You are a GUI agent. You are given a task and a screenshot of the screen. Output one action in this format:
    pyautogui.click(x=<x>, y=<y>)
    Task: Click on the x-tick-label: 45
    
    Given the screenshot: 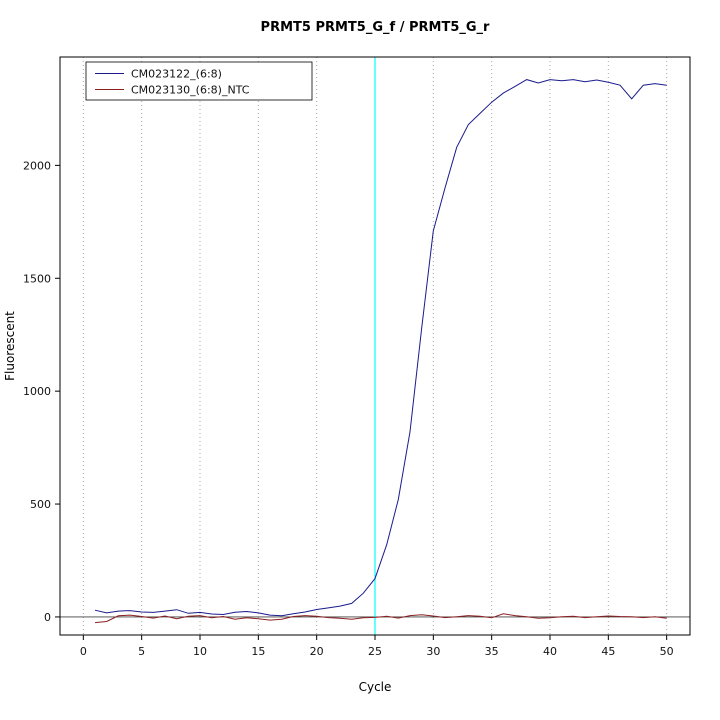 What is the action you would take?
    pyautogui.click(x=608, y=651)
    